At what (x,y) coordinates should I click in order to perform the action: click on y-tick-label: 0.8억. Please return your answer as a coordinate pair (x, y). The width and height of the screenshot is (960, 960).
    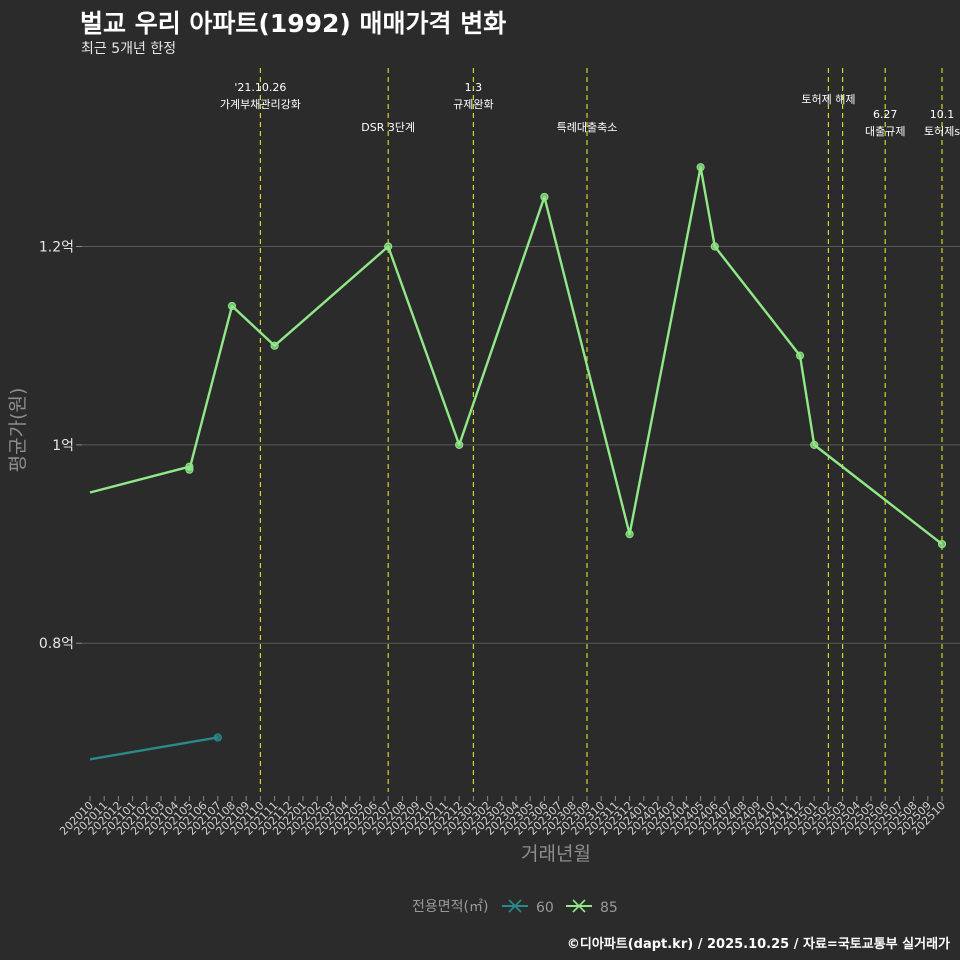
    Looking at the image, I should click on (56, 644).